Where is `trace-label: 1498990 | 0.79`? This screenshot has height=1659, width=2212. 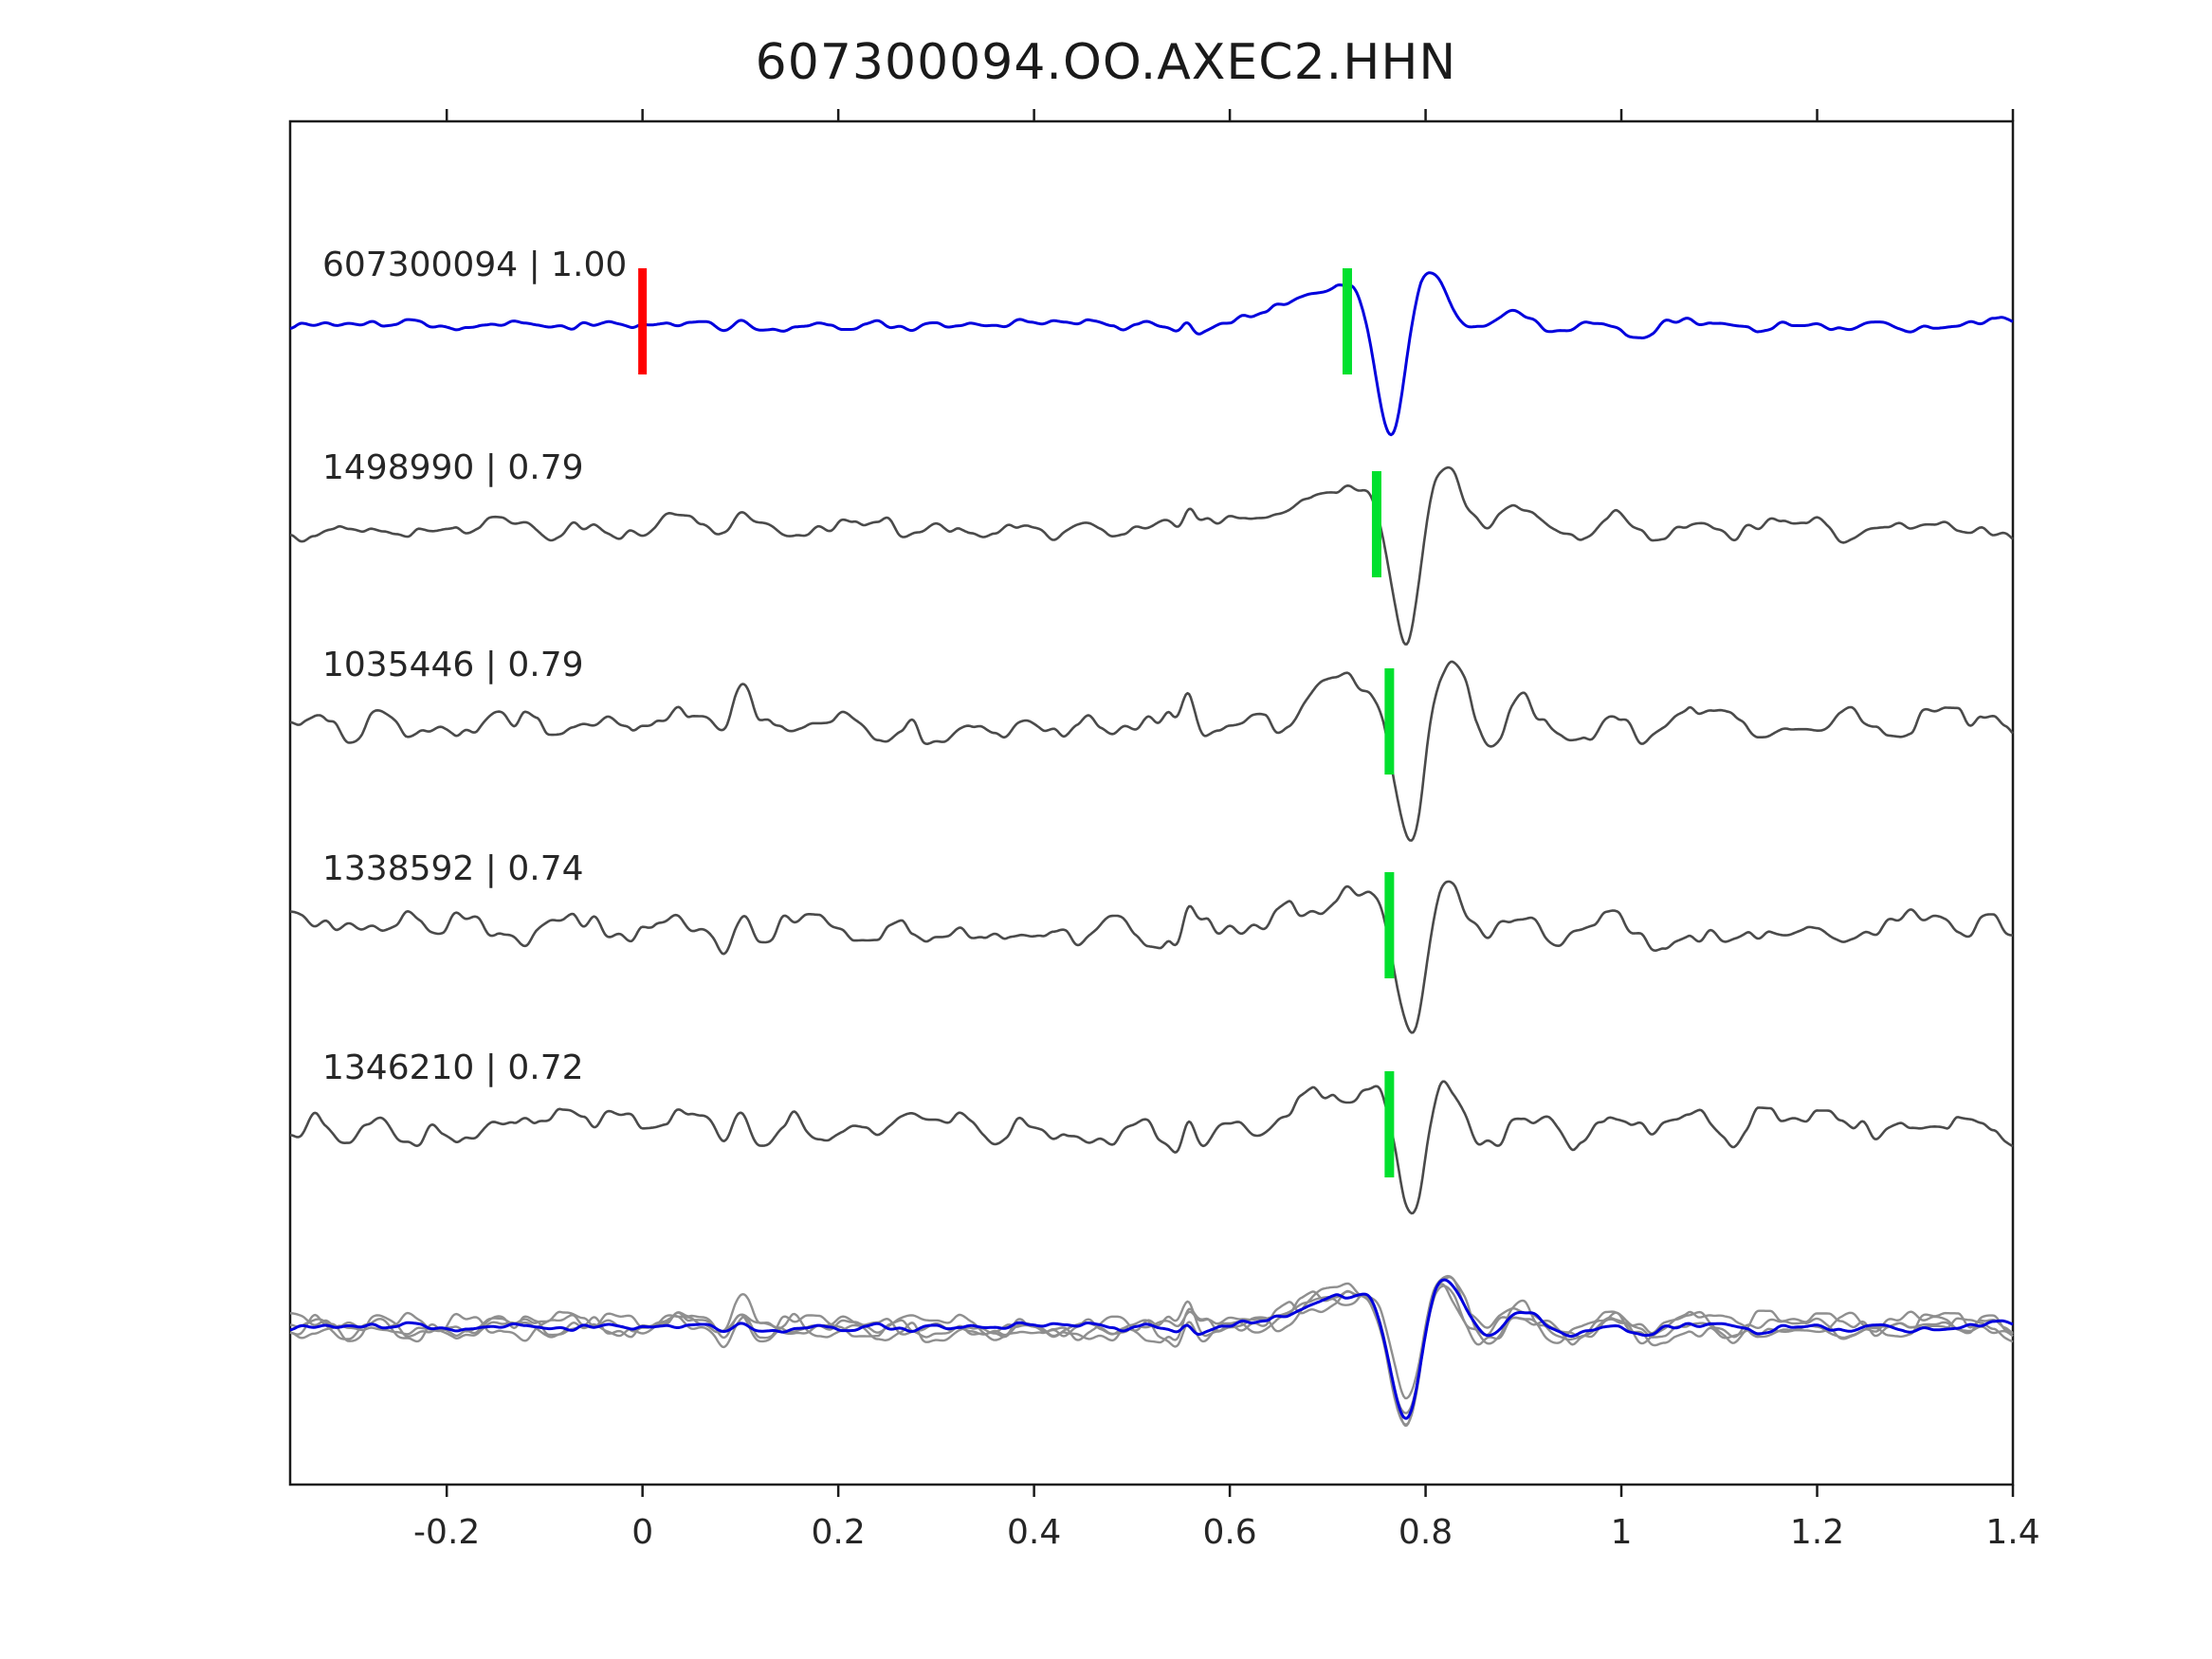
trace-label: 1498990 | 0.79 is located at coordinates (453, 467).